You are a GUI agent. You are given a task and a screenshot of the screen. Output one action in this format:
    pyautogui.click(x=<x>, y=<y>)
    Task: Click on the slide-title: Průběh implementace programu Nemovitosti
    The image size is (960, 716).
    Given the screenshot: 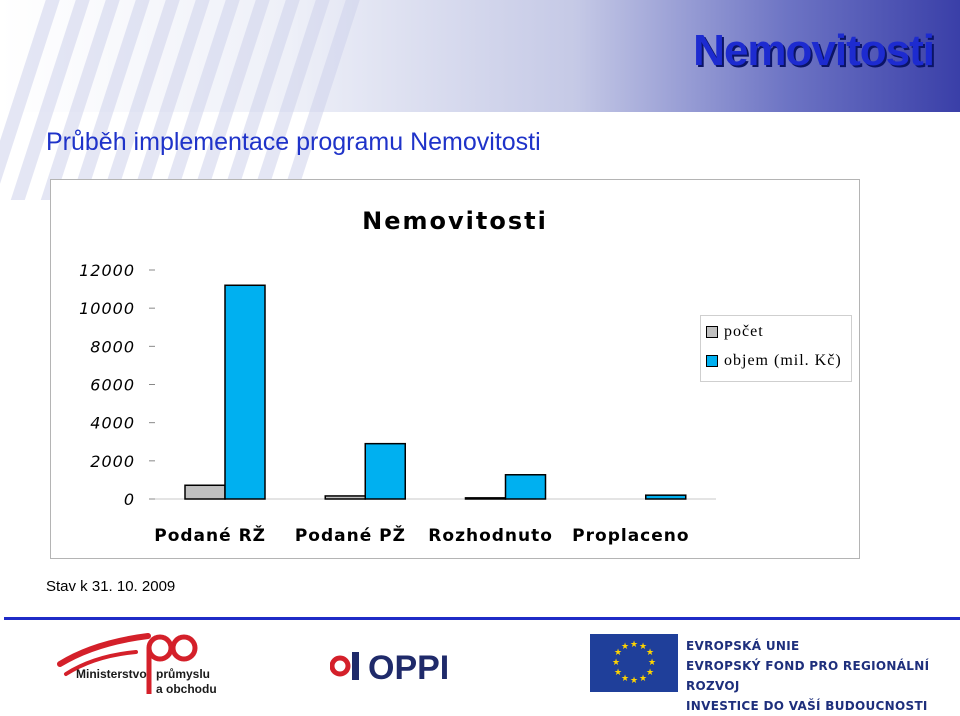 What is the action you would take?
    pyautogui.click(x=293, y=142)
    